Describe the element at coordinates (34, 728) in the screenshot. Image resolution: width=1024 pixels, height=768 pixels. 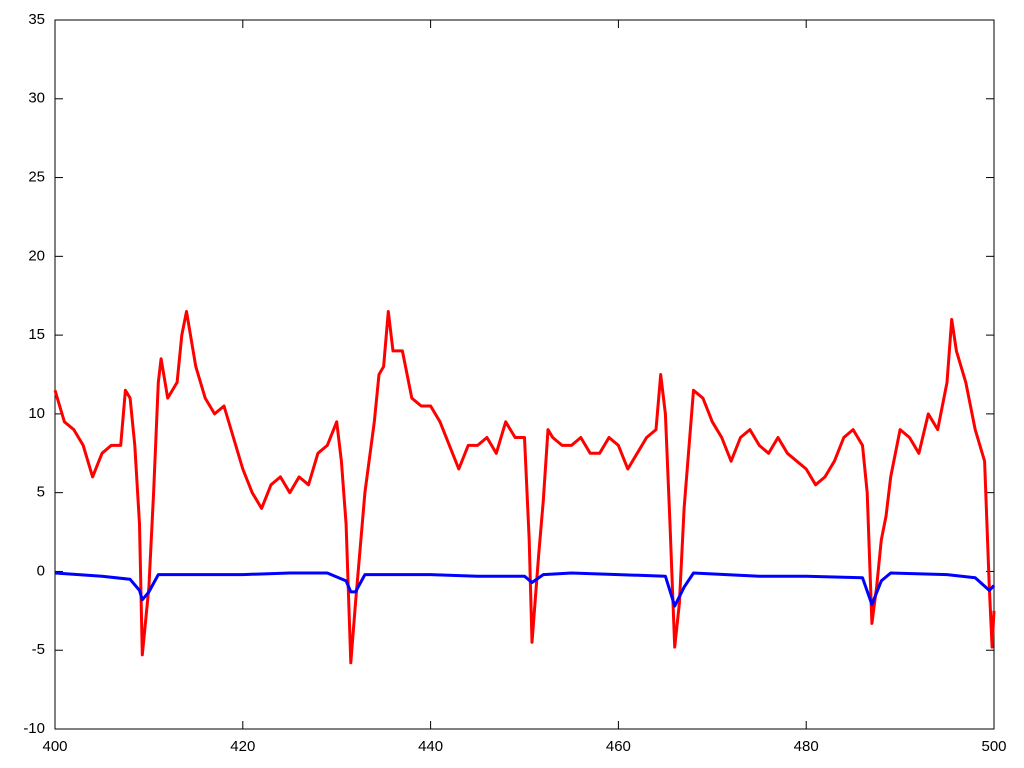
I see `y-tick-label: -10` at that location.